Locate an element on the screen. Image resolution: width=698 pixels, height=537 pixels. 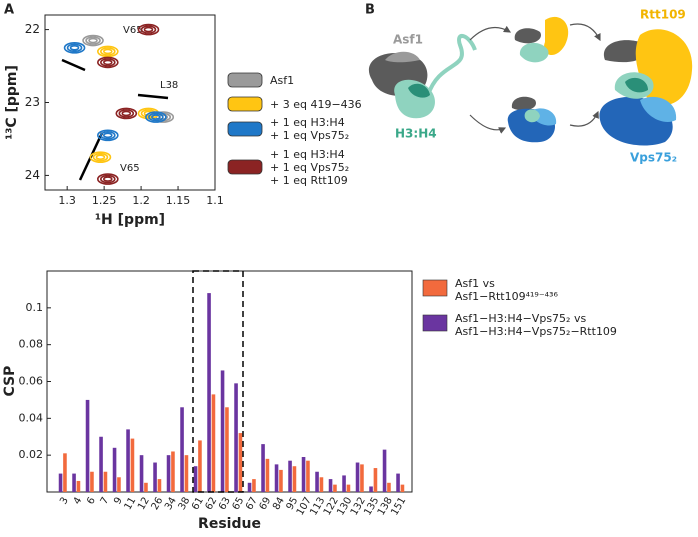
y-tick-label: 23 is located at coordinates (32, 102).